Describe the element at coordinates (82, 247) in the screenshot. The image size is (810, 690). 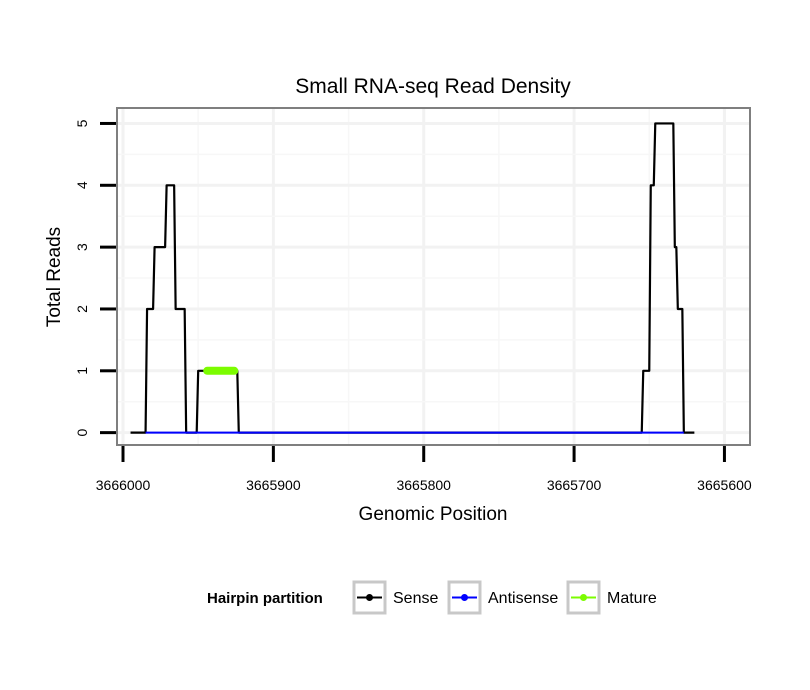
I see `y-tick-label: 3` at that location.